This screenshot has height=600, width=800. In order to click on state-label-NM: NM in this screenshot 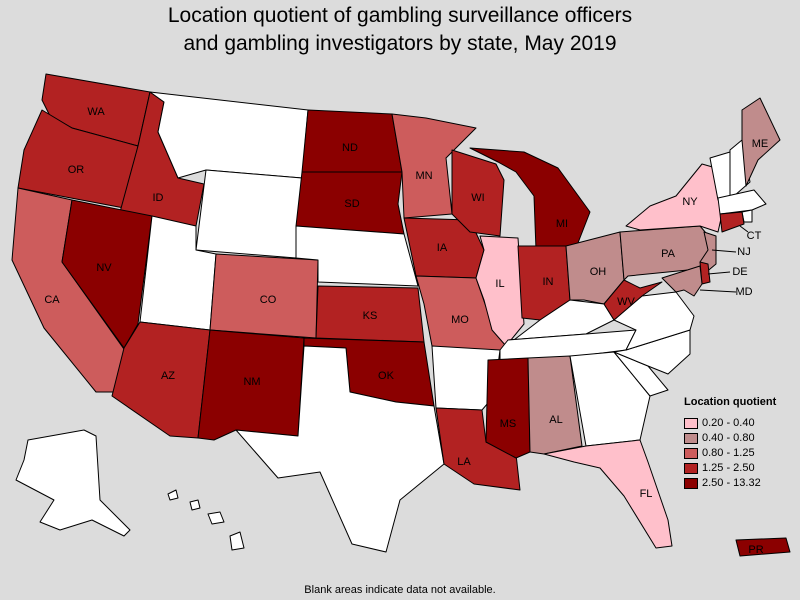, I will do `click(251, 382)`.